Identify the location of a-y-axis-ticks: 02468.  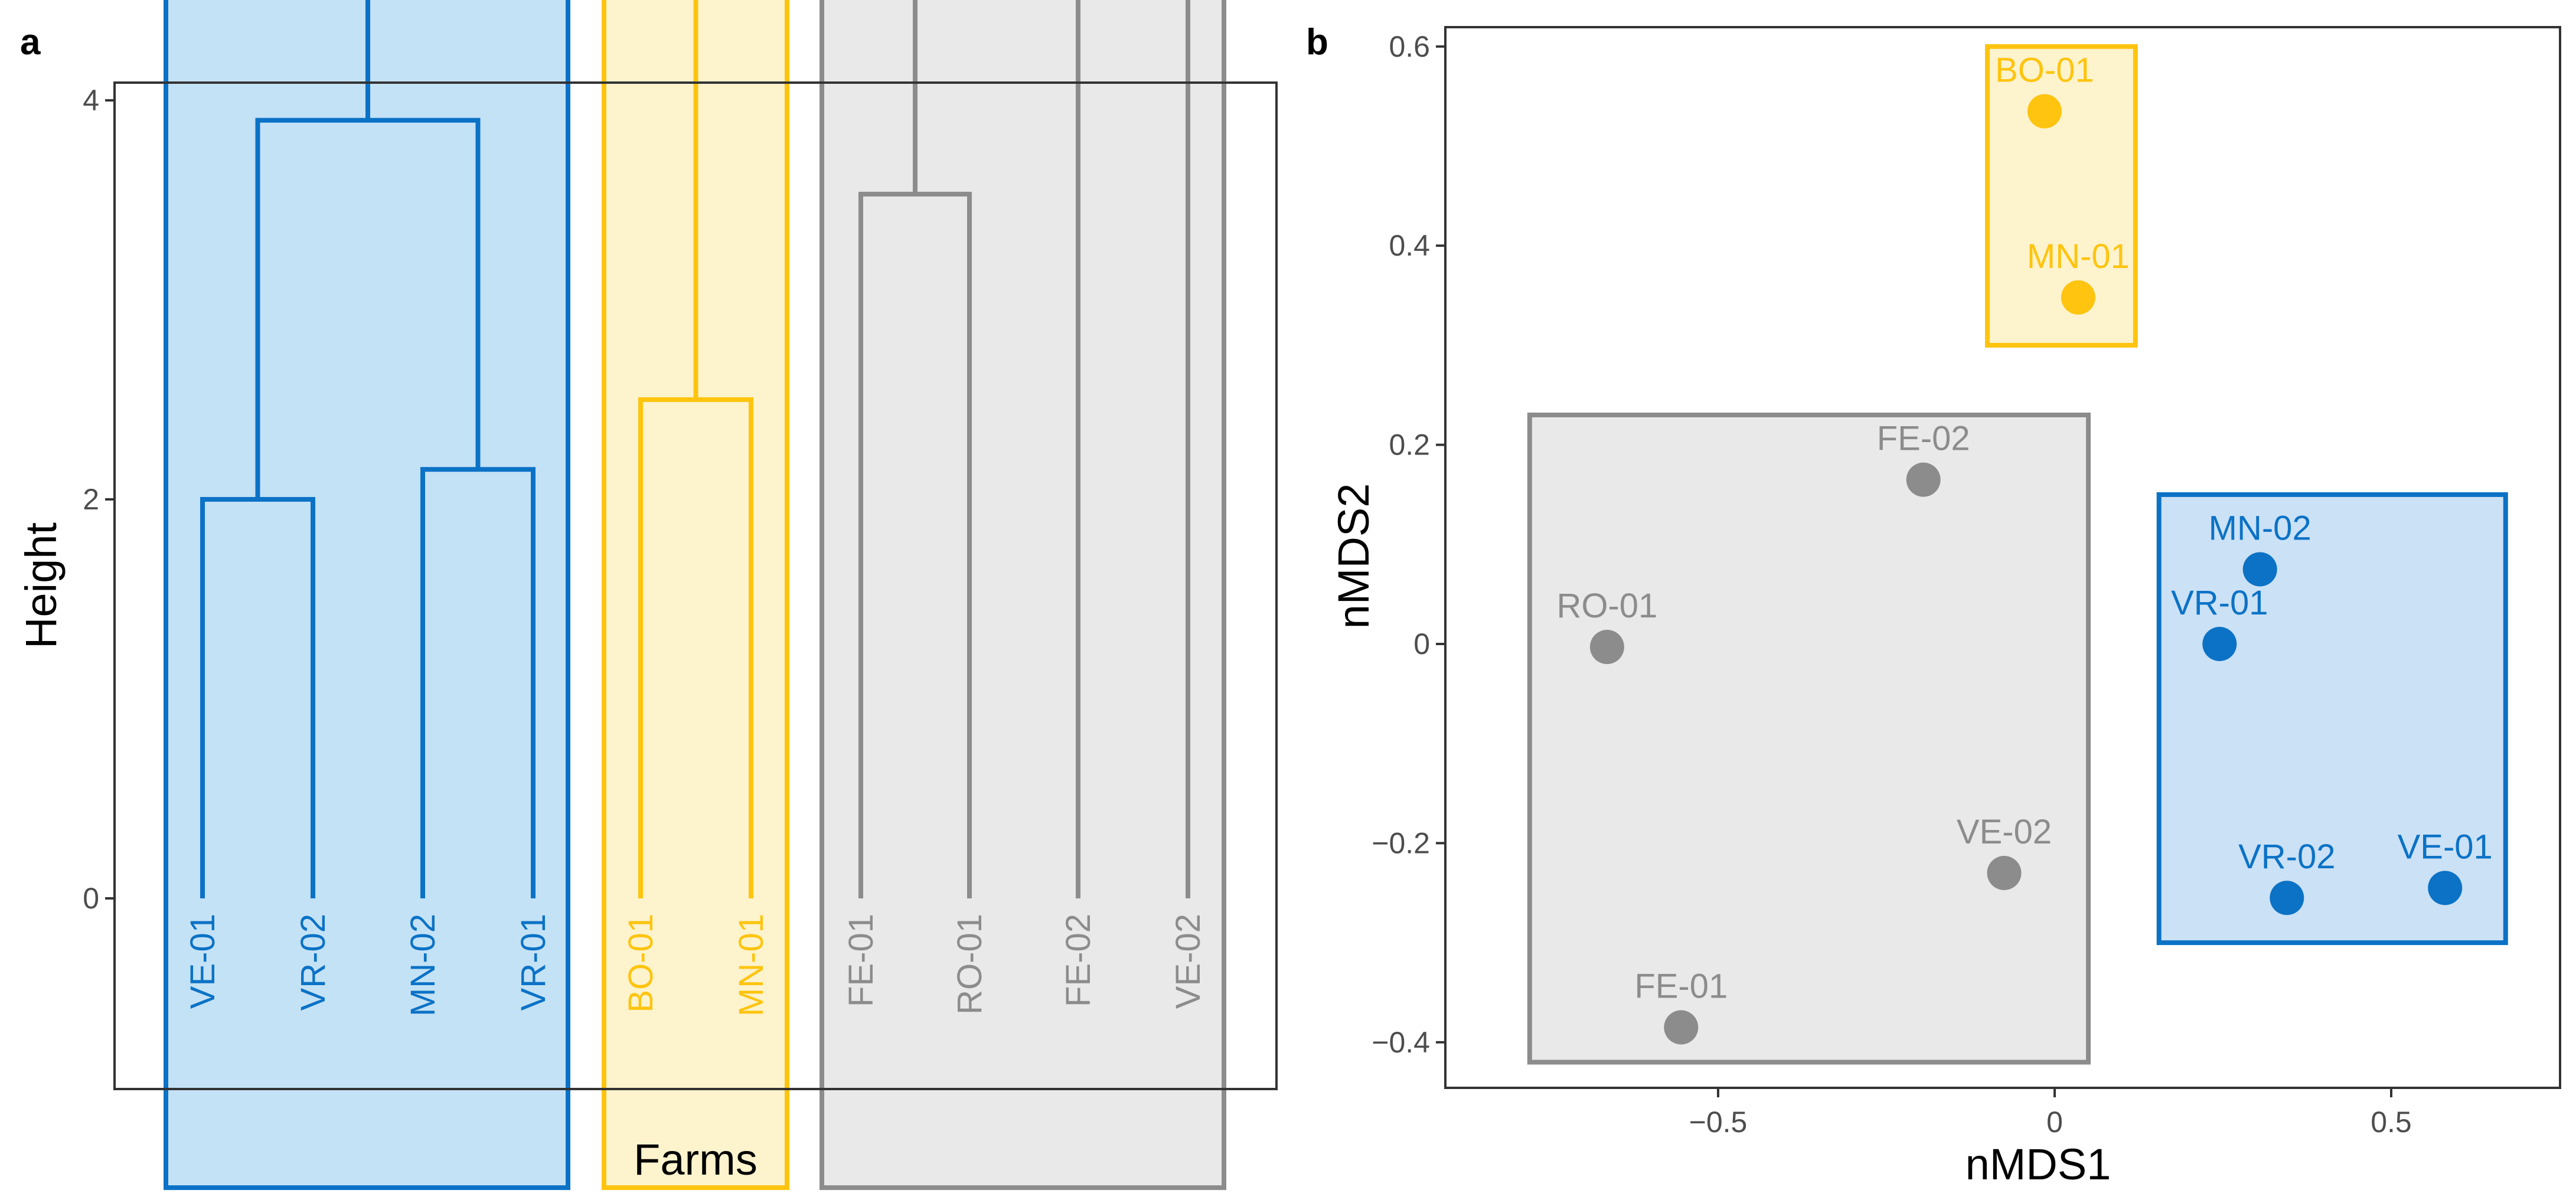
(99, 499).